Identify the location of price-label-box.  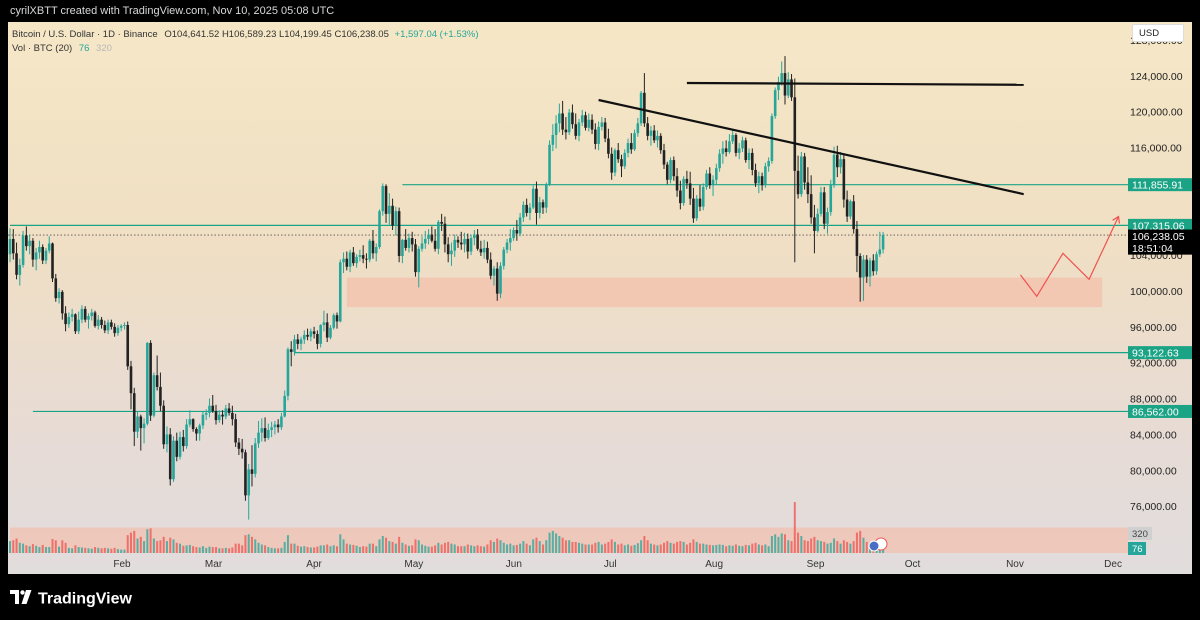
(1160, 185).